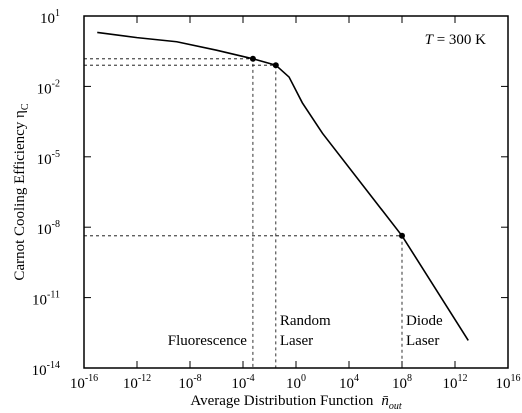 The image size is (522, 413). Describe the element at coordinates (356, 378) in the screenshot. I see `x-tick-exponent: 4` at that location.